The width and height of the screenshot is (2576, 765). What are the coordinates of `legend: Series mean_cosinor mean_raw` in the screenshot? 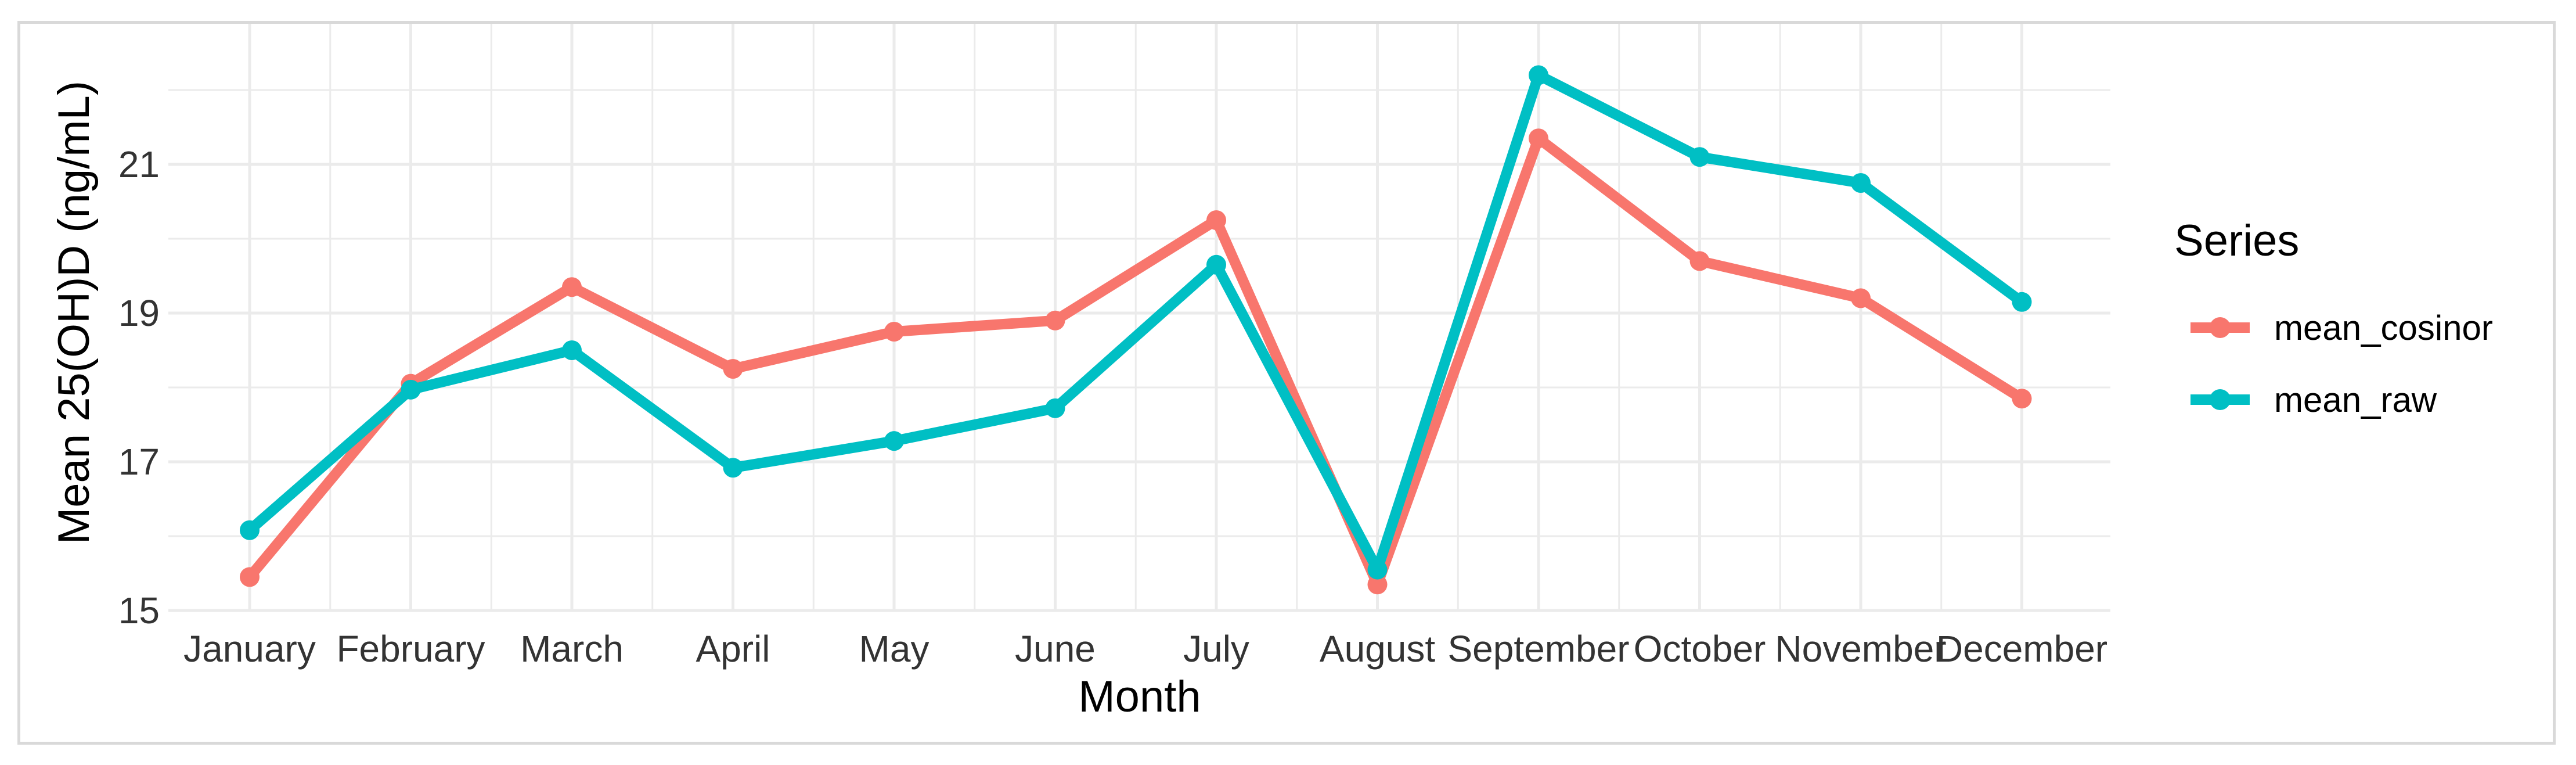 It's located at (2333, 317).